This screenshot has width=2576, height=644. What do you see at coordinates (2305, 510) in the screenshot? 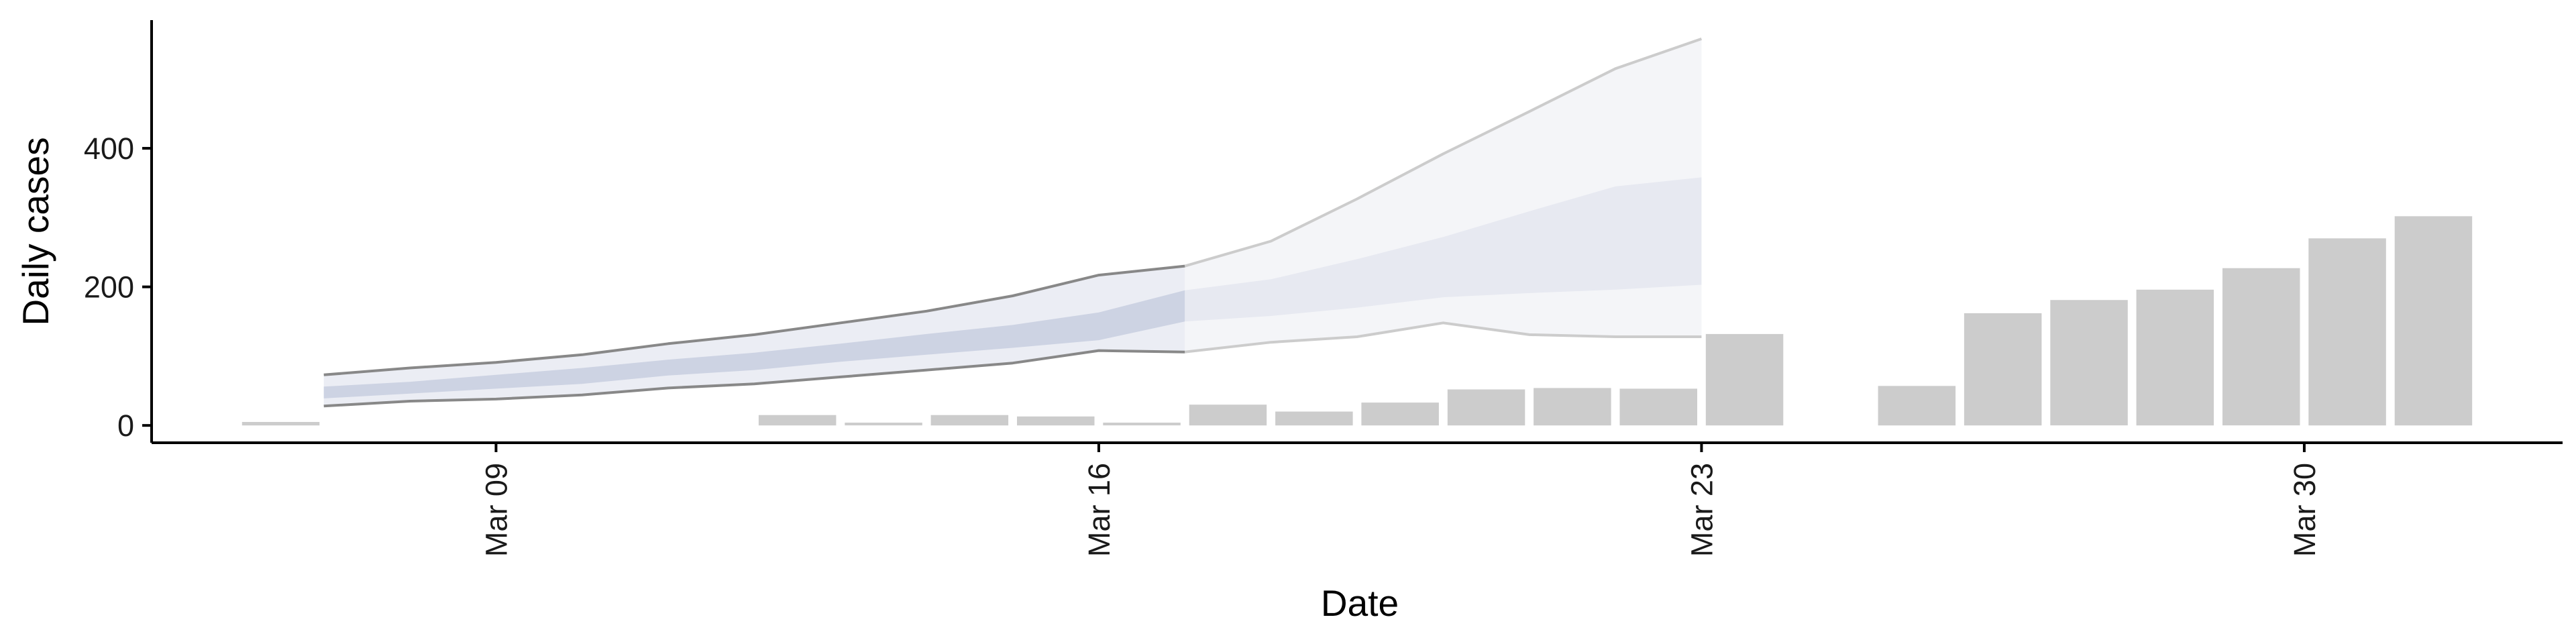
I see `x-tick-label: Mar 30` at bounding box center [2305, 510].